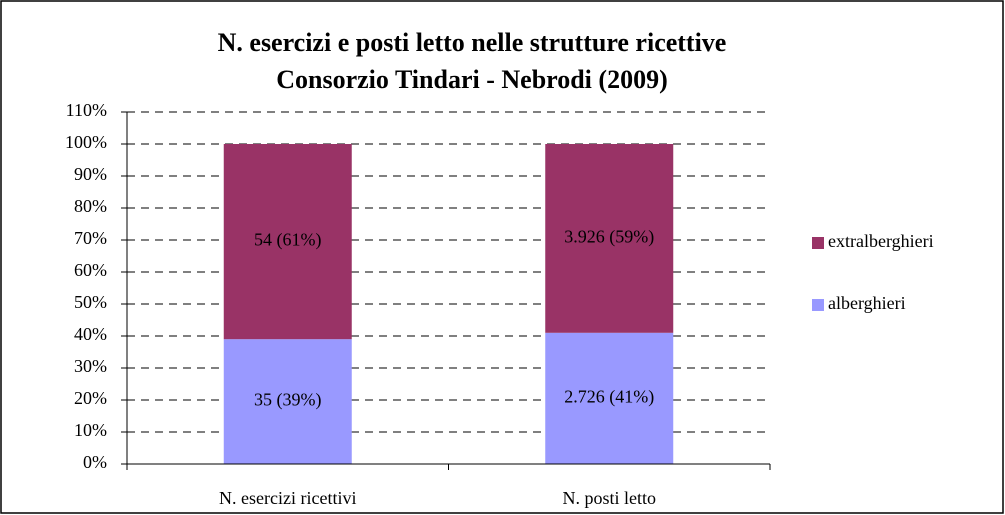 This screenshot has width=1005, height=515. I want to click on y-tick-label: 90%, so click(90, 174).